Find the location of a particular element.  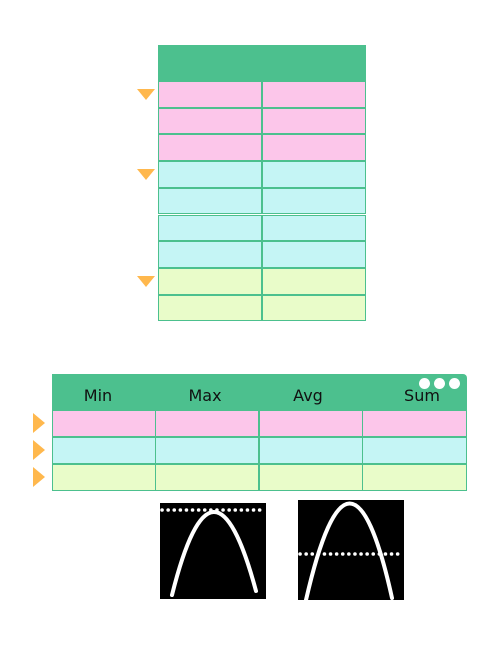

thumbnail-parabola-avg is located at coordinates (350, 550).